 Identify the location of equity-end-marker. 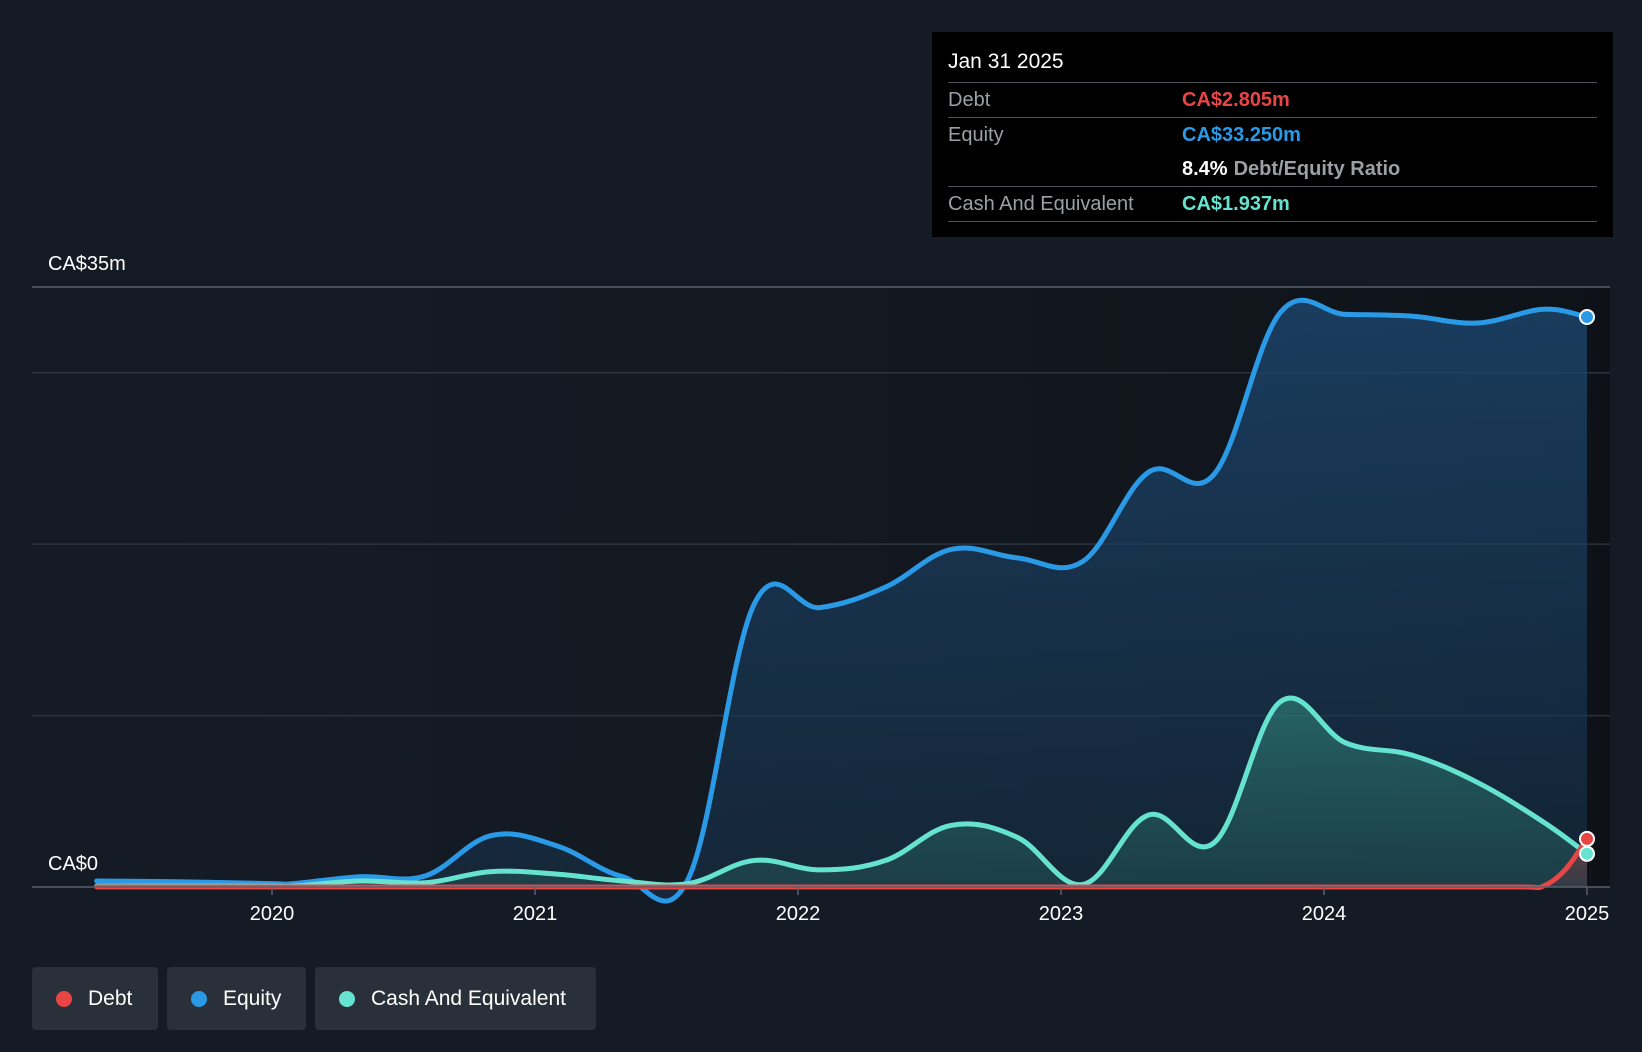
(1587, 317).